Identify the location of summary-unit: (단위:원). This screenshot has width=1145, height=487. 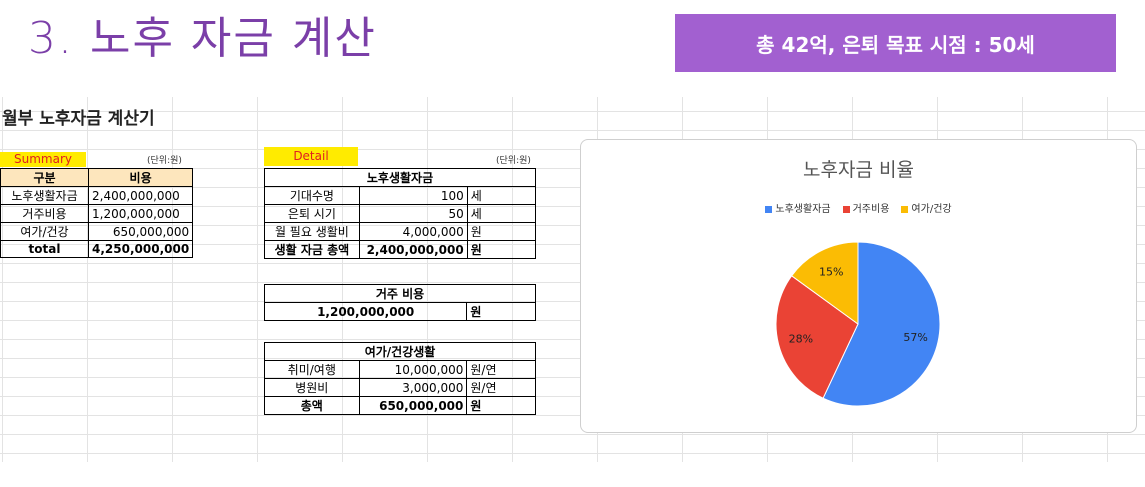
(164, 161).